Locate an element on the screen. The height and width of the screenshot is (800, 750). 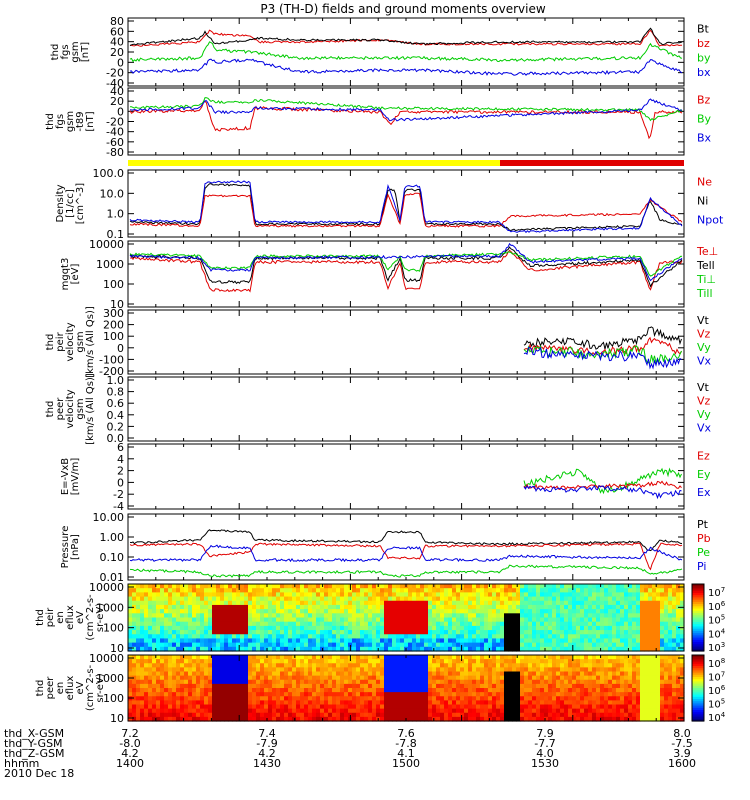
y-axis-label-line: sr-eV) is located at coordinates (100, 617).